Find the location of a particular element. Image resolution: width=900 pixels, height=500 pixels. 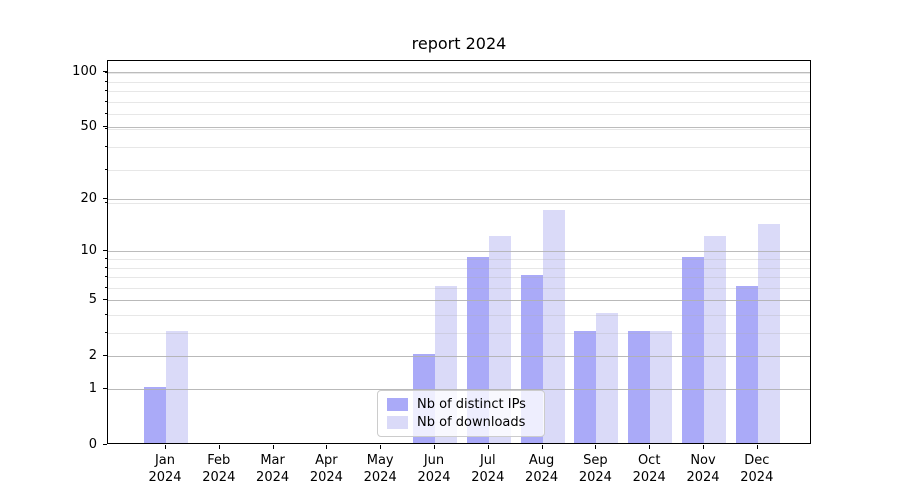

bar-downloads-dec is located at coordinates (768, 333).